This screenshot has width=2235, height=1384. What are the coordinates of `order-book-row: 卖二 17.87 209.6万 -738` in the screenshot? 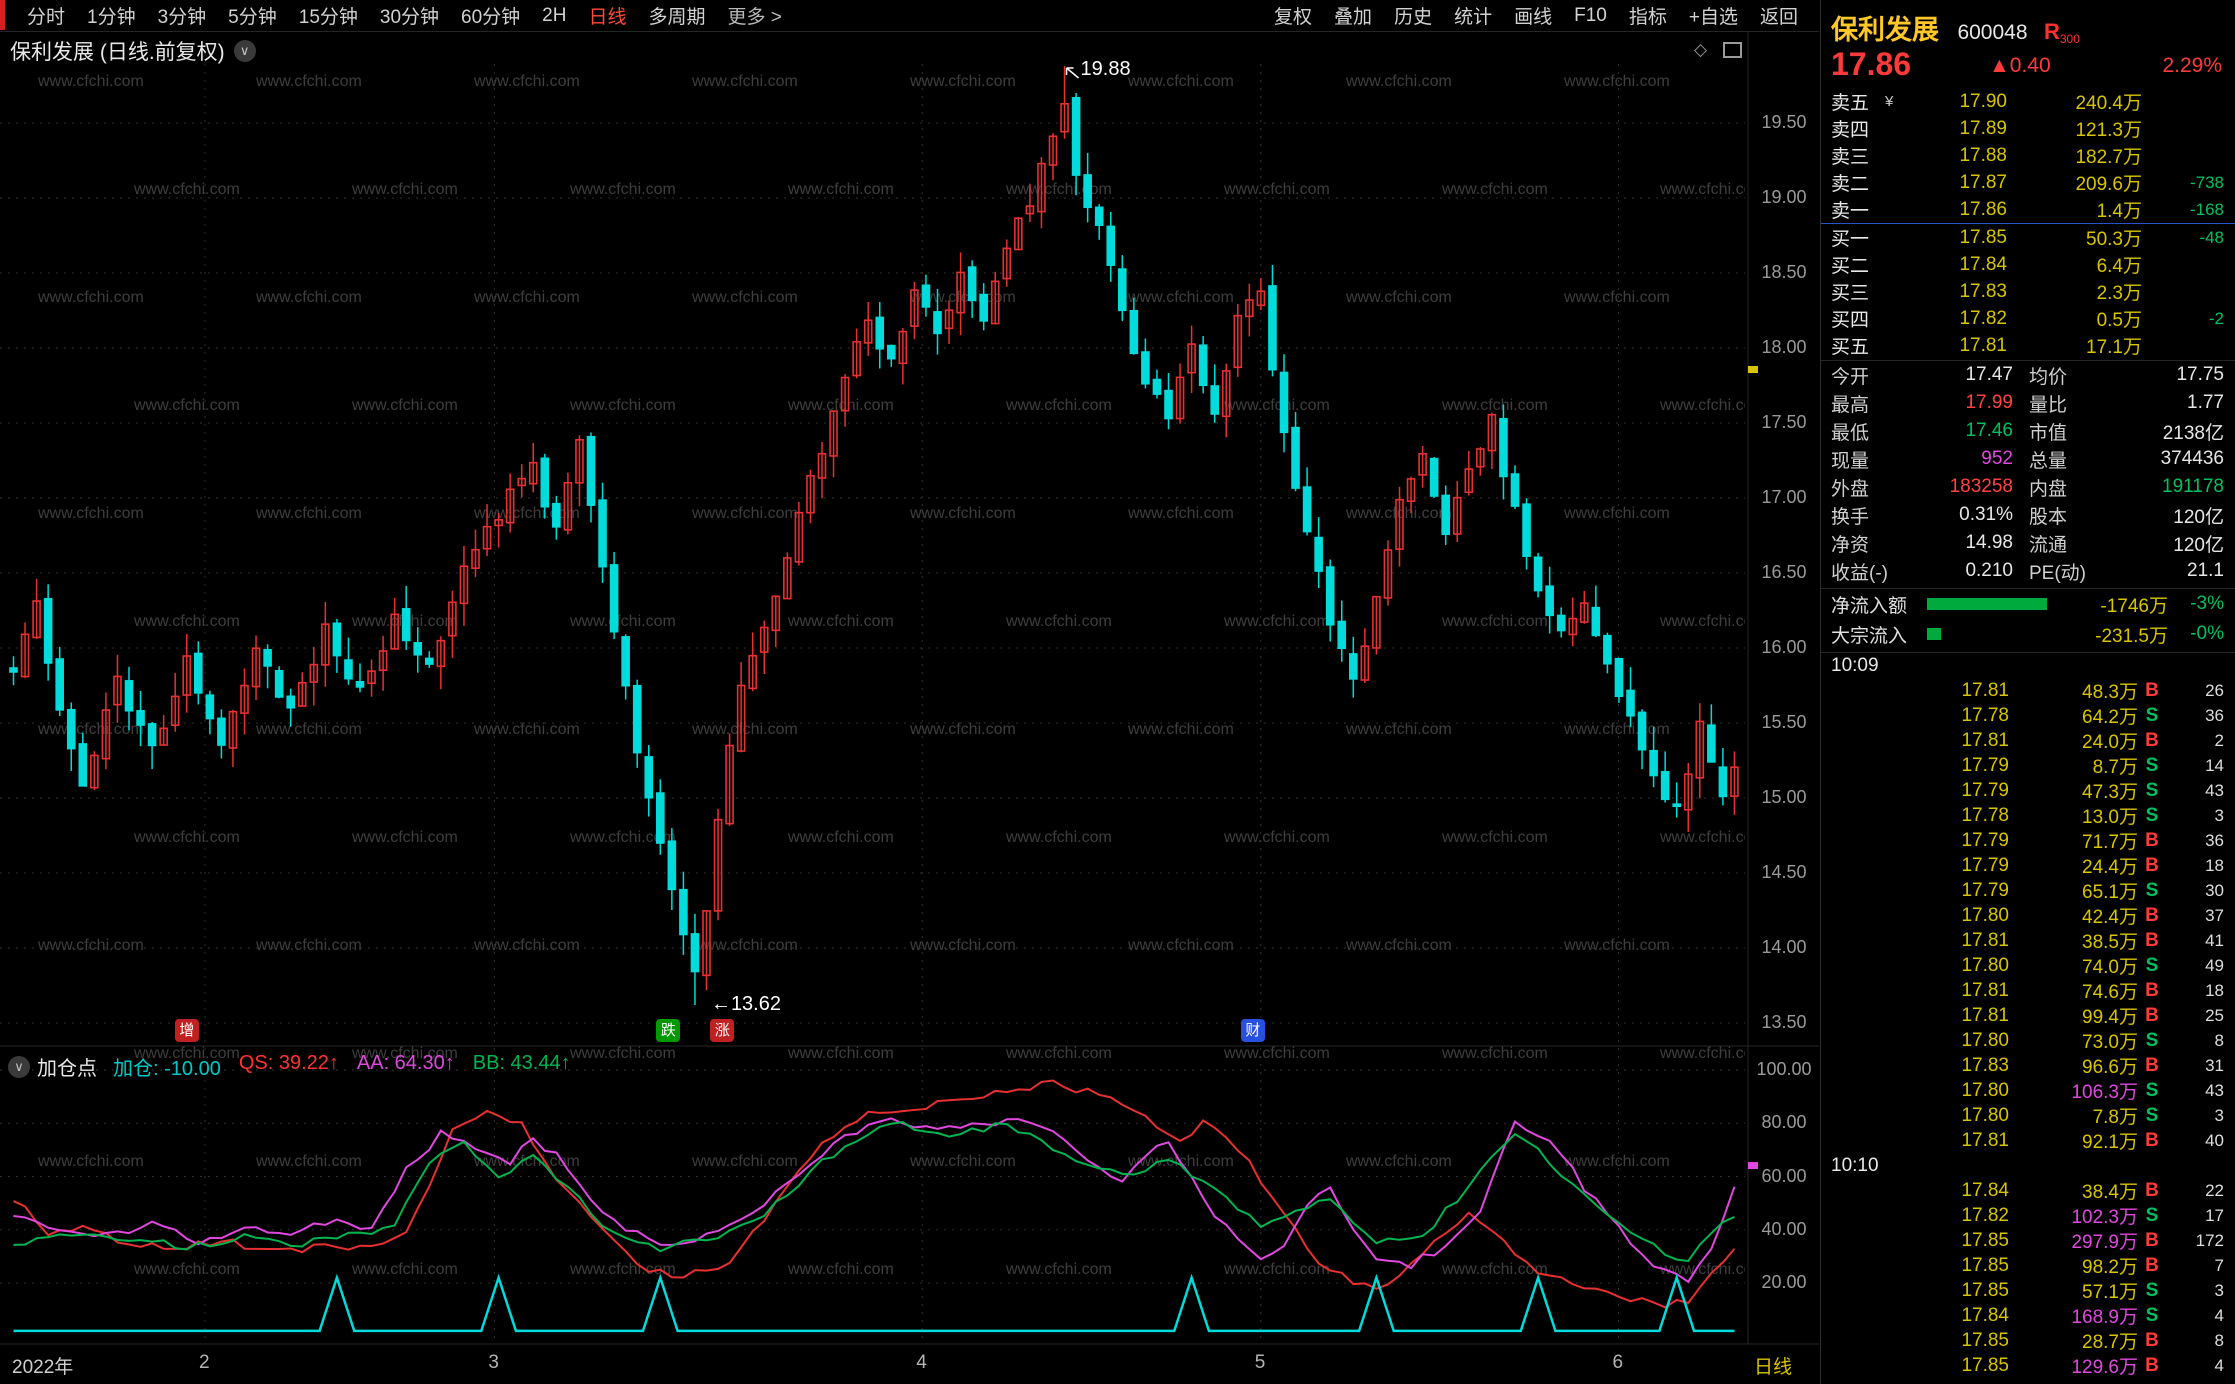 It's located at (2028, 182).